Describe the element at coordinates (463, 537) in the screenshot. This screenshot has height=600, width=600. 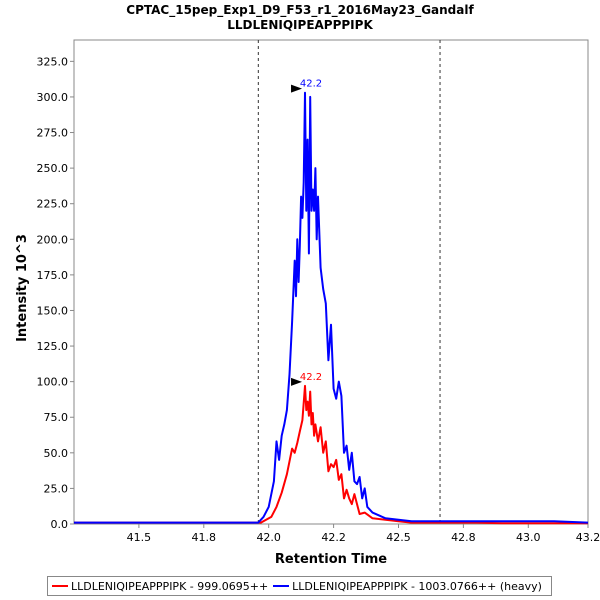
I see `x-tick-label: 42.8` at that location.